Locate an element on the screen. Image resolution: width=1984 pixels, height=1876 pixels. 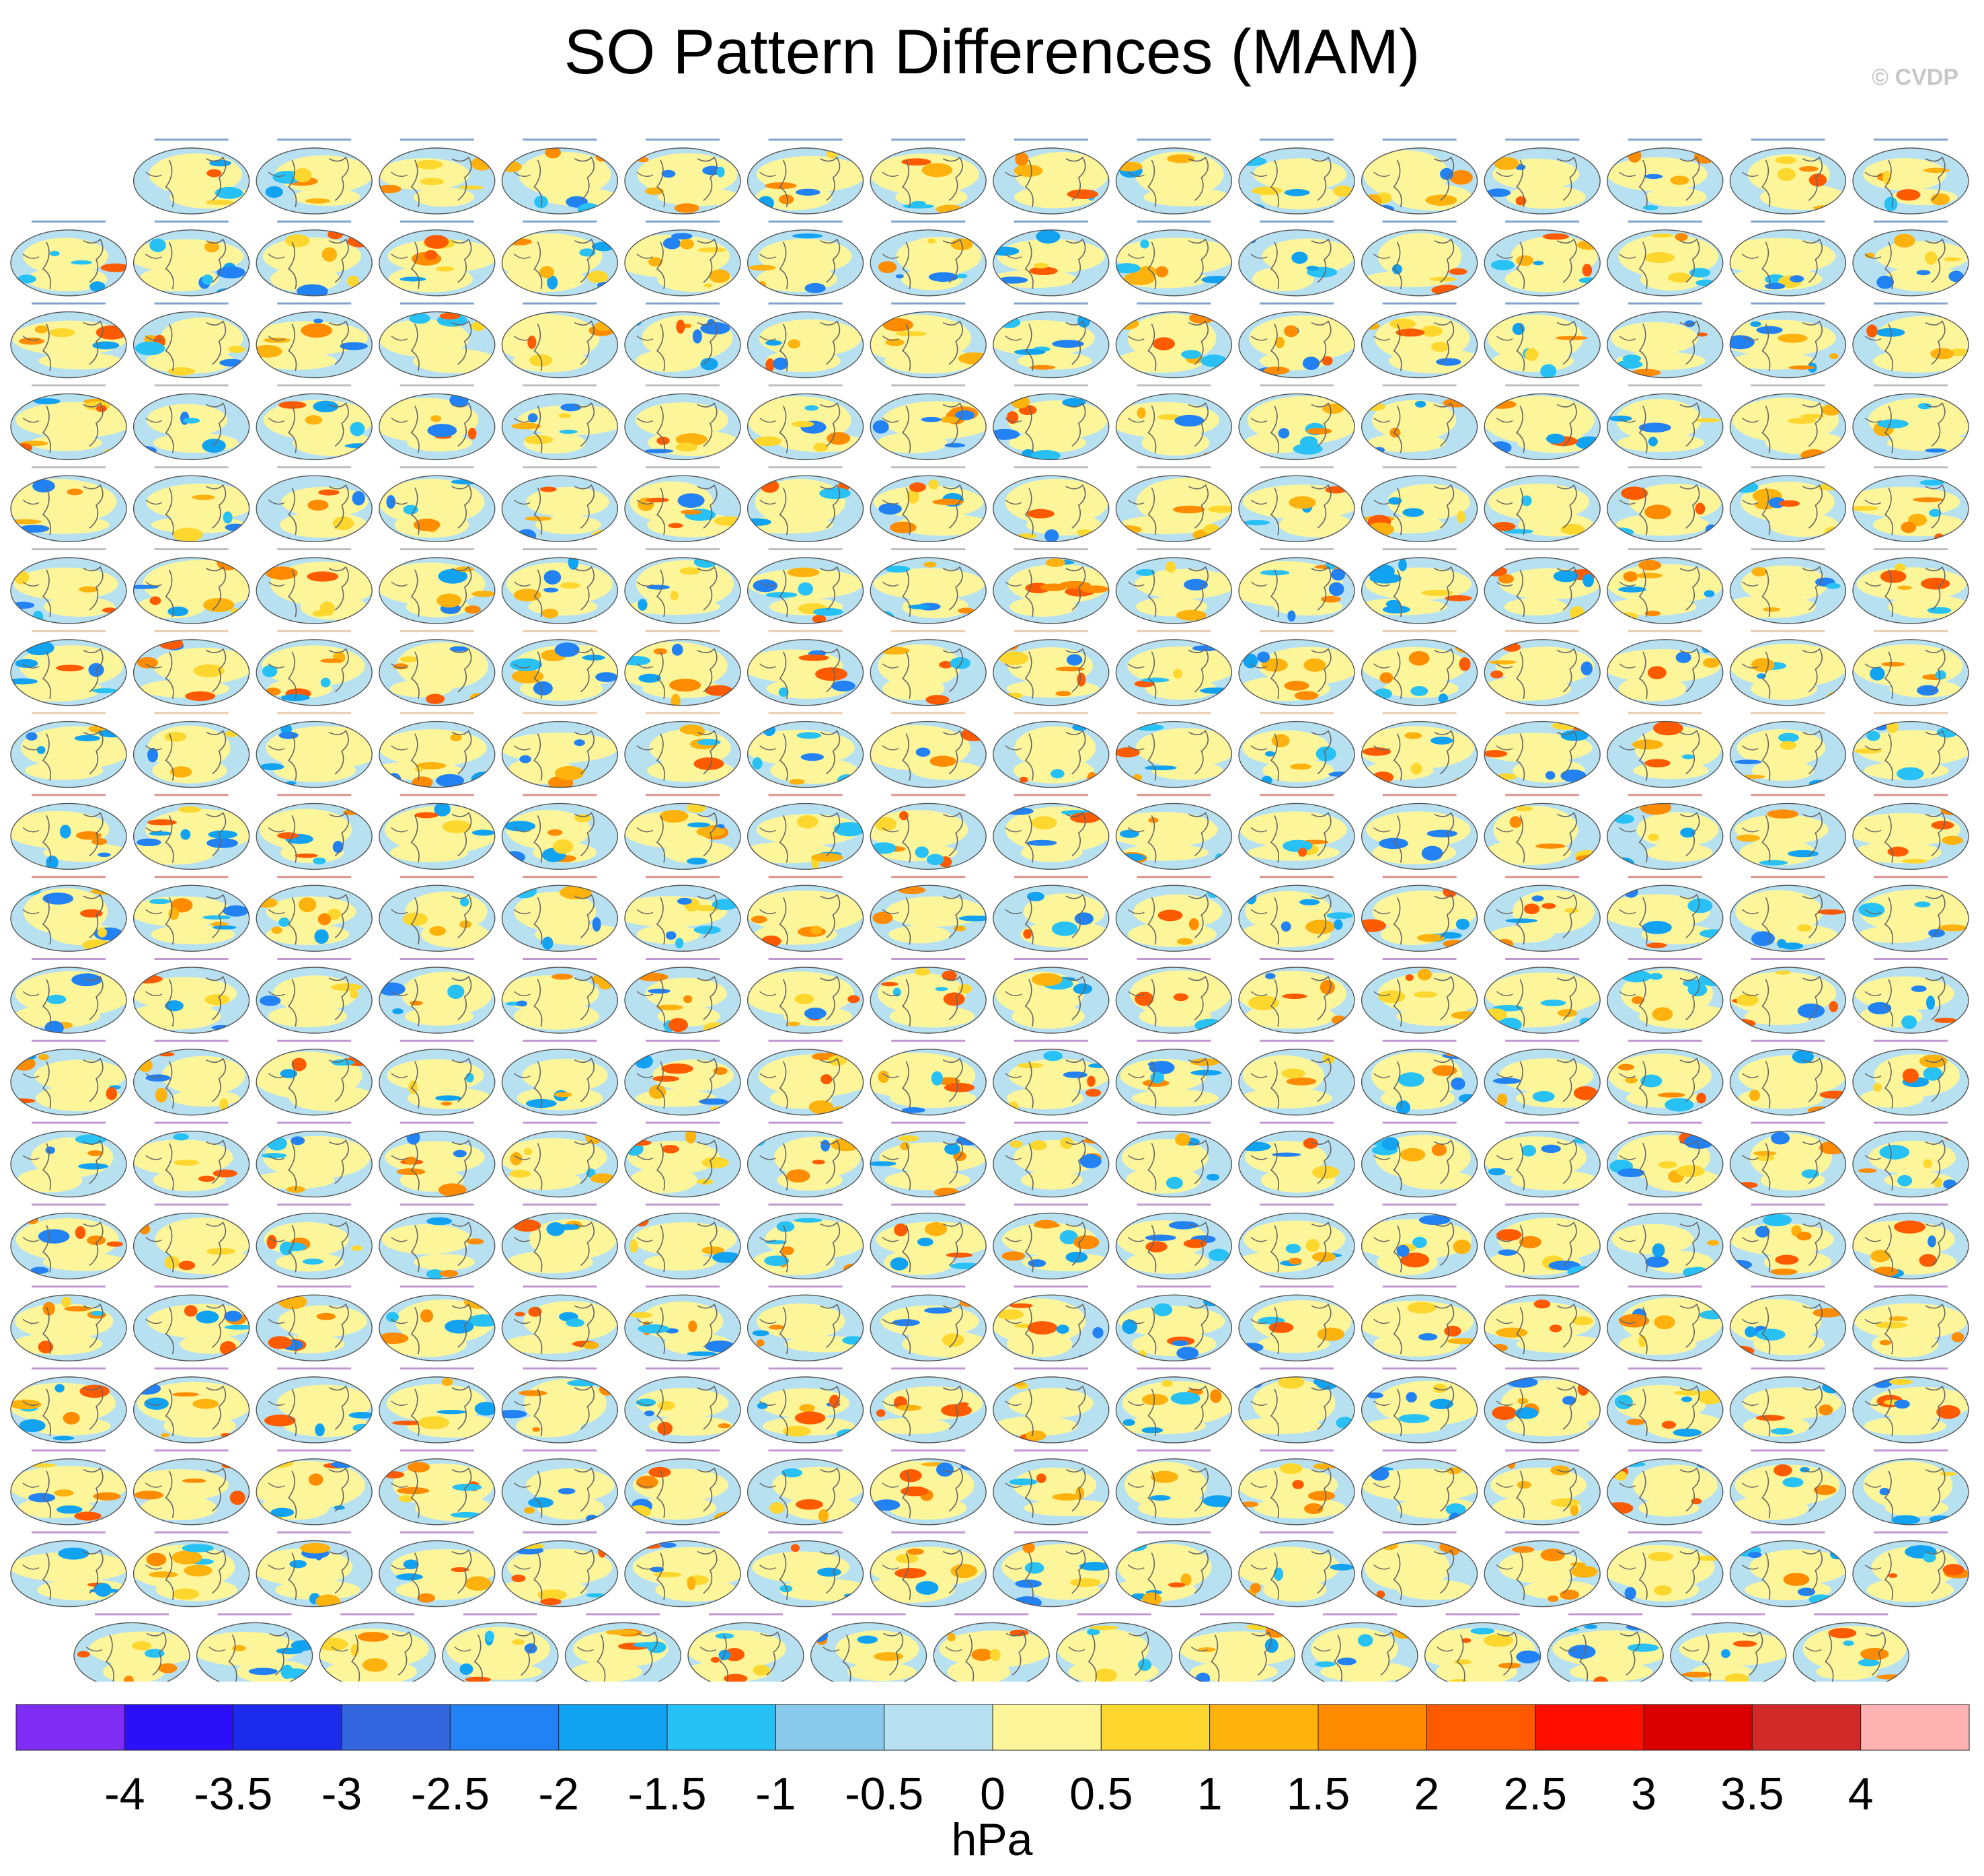
colorbar-tick-label: 2.5 is located at coordinates (1535, 1793).